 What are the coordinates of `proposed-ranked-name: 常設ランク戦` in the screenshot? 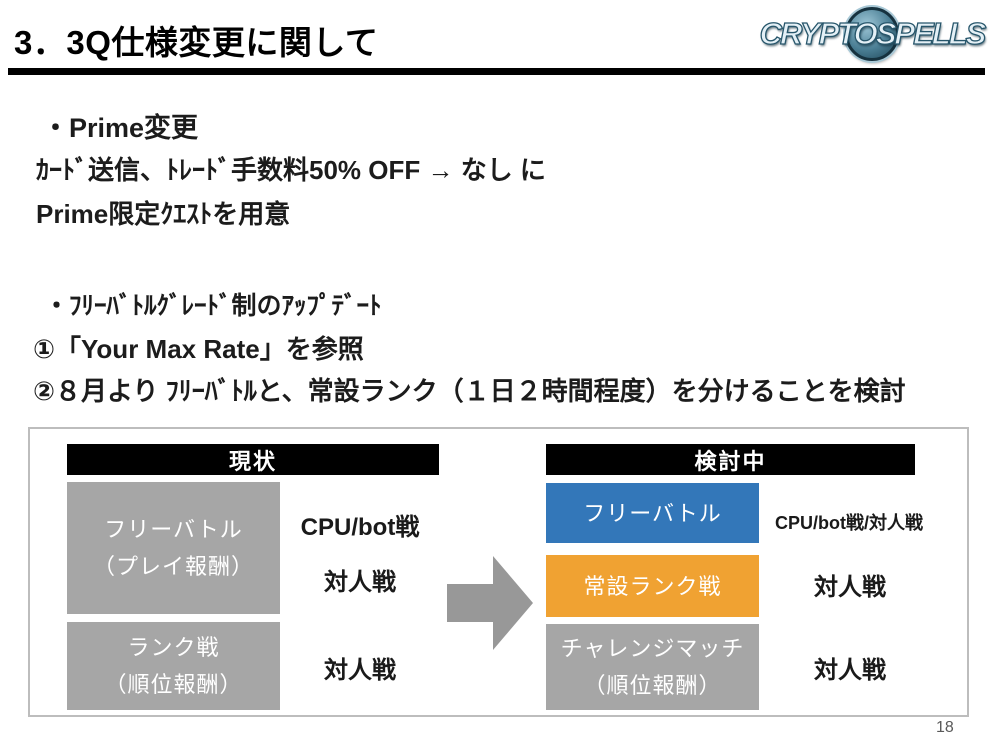 It's located at (652, 586).